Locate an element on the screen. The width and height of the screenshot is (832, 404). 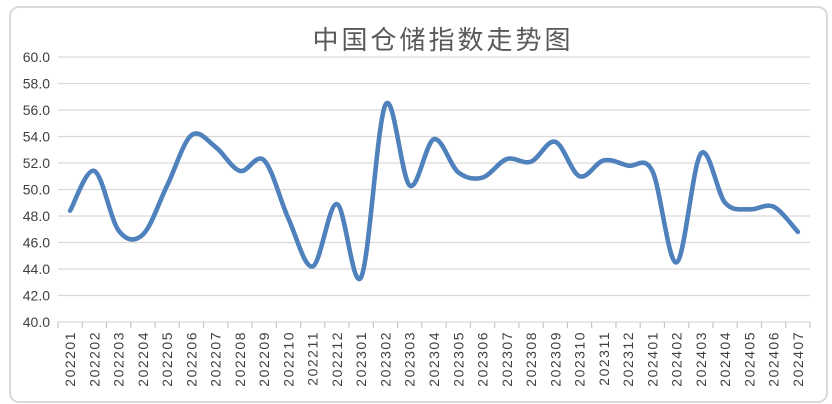
x-tick-label: 202304 is located at coordinates (434, 359).